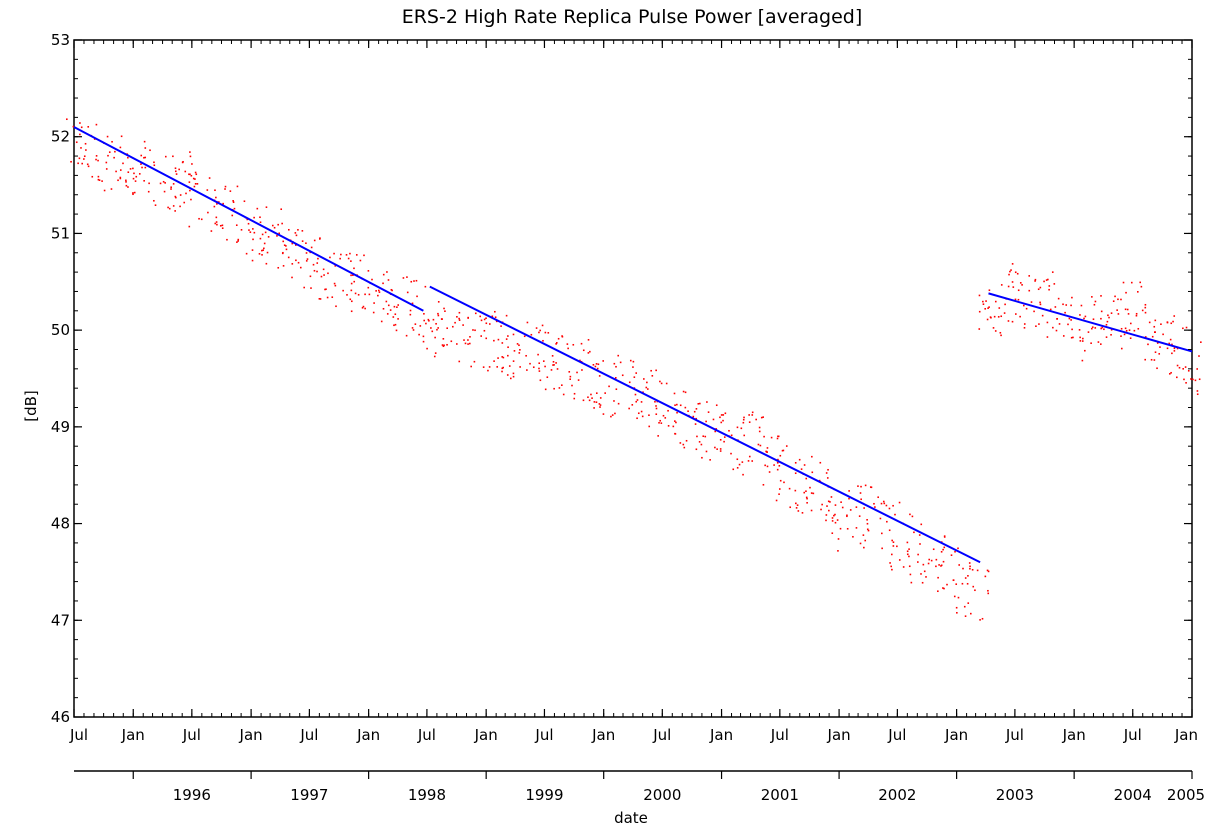 This screenshot has width=1223, height=830. Describe the element at coordinates (60, 717) in the screenshot. I see `y-tick-label: 46` at that location.